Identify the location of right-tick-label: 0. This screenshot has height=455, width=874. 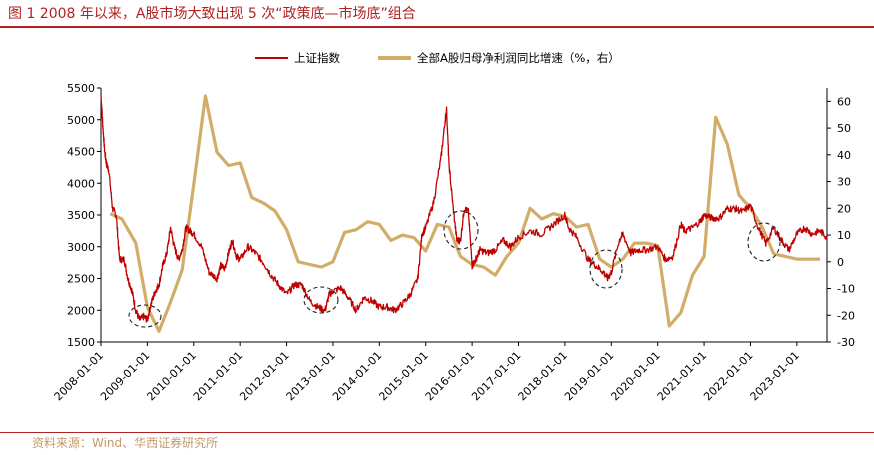
(840, 262).